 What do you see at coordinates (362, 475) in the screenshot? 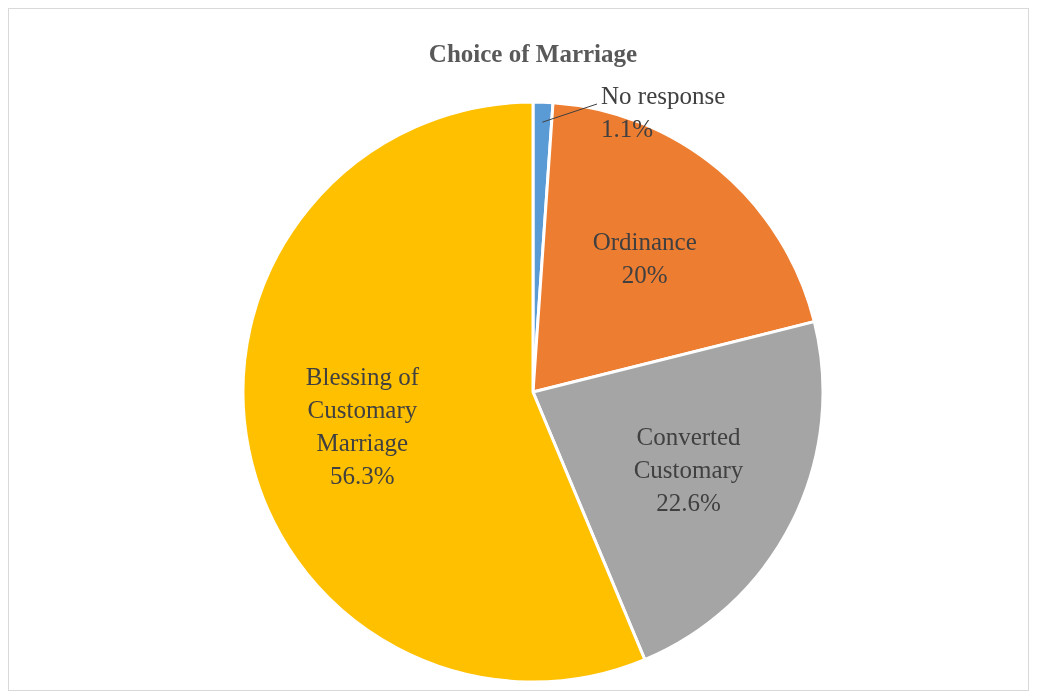
I see `data-label: 56.3%` at bounding box center [362, 475].